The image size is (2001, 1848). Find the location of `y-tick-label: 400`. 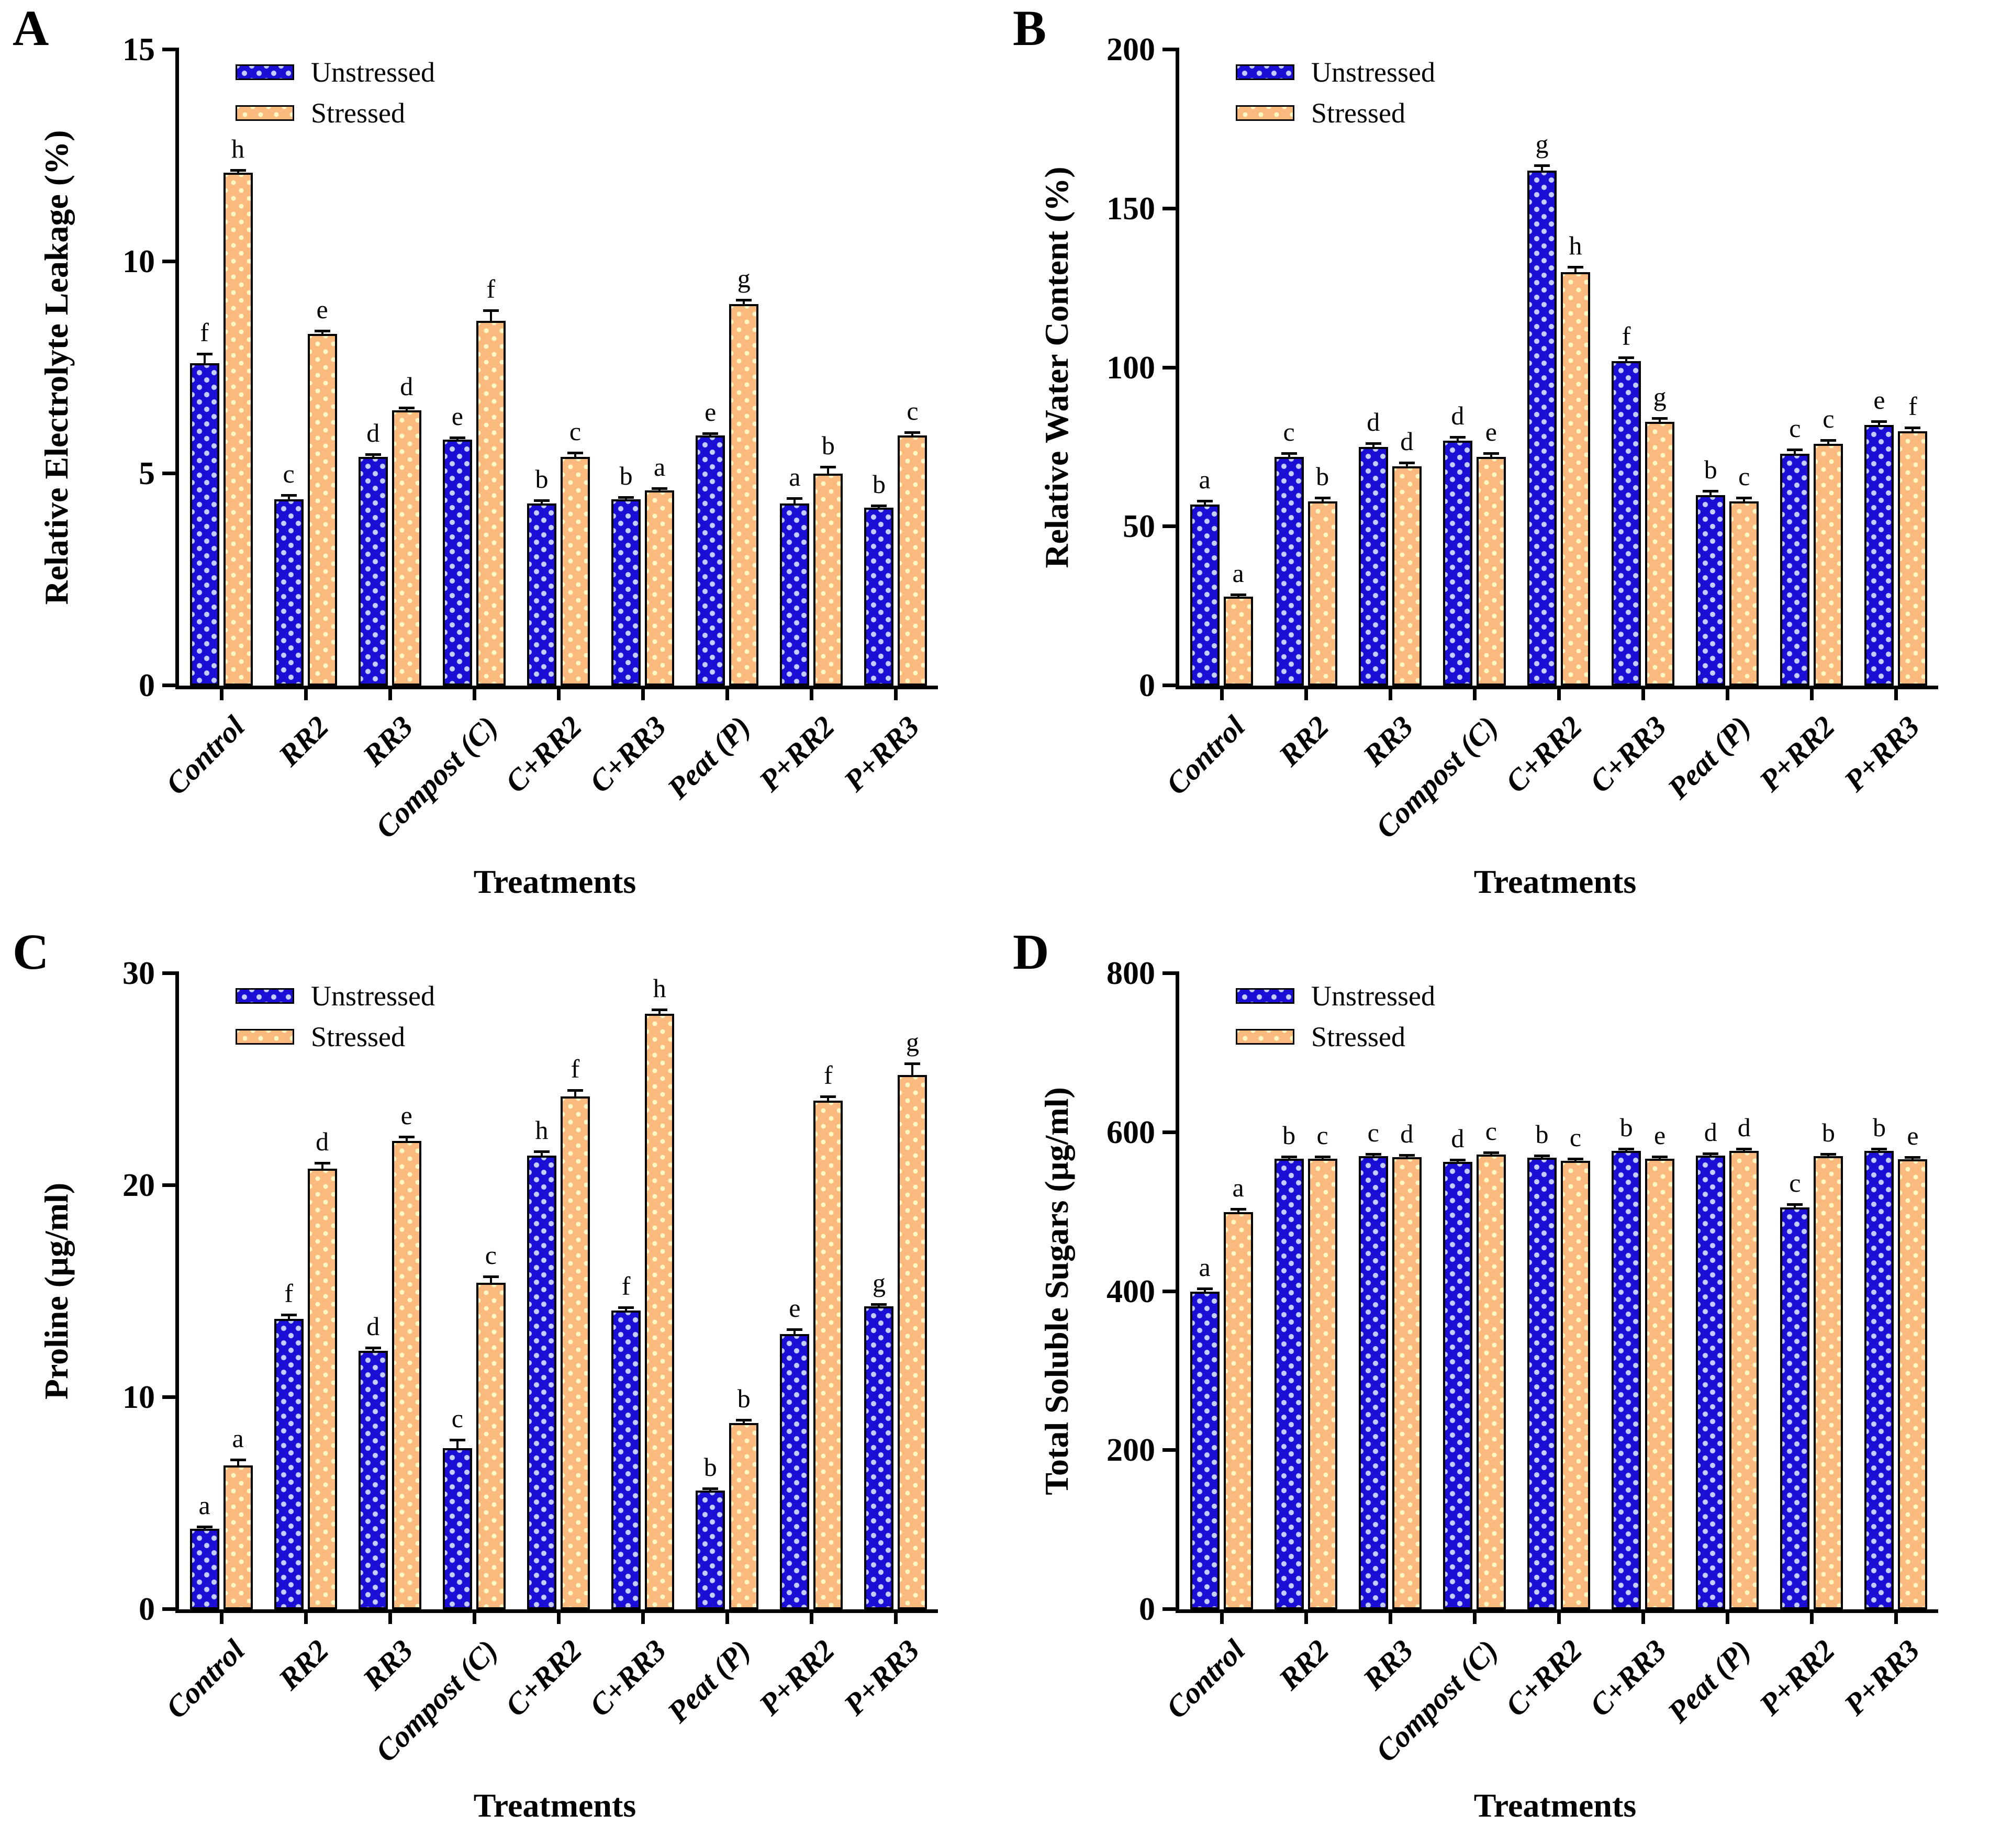

y-tick-label: 400 is located at coordinates (1131, 1291).